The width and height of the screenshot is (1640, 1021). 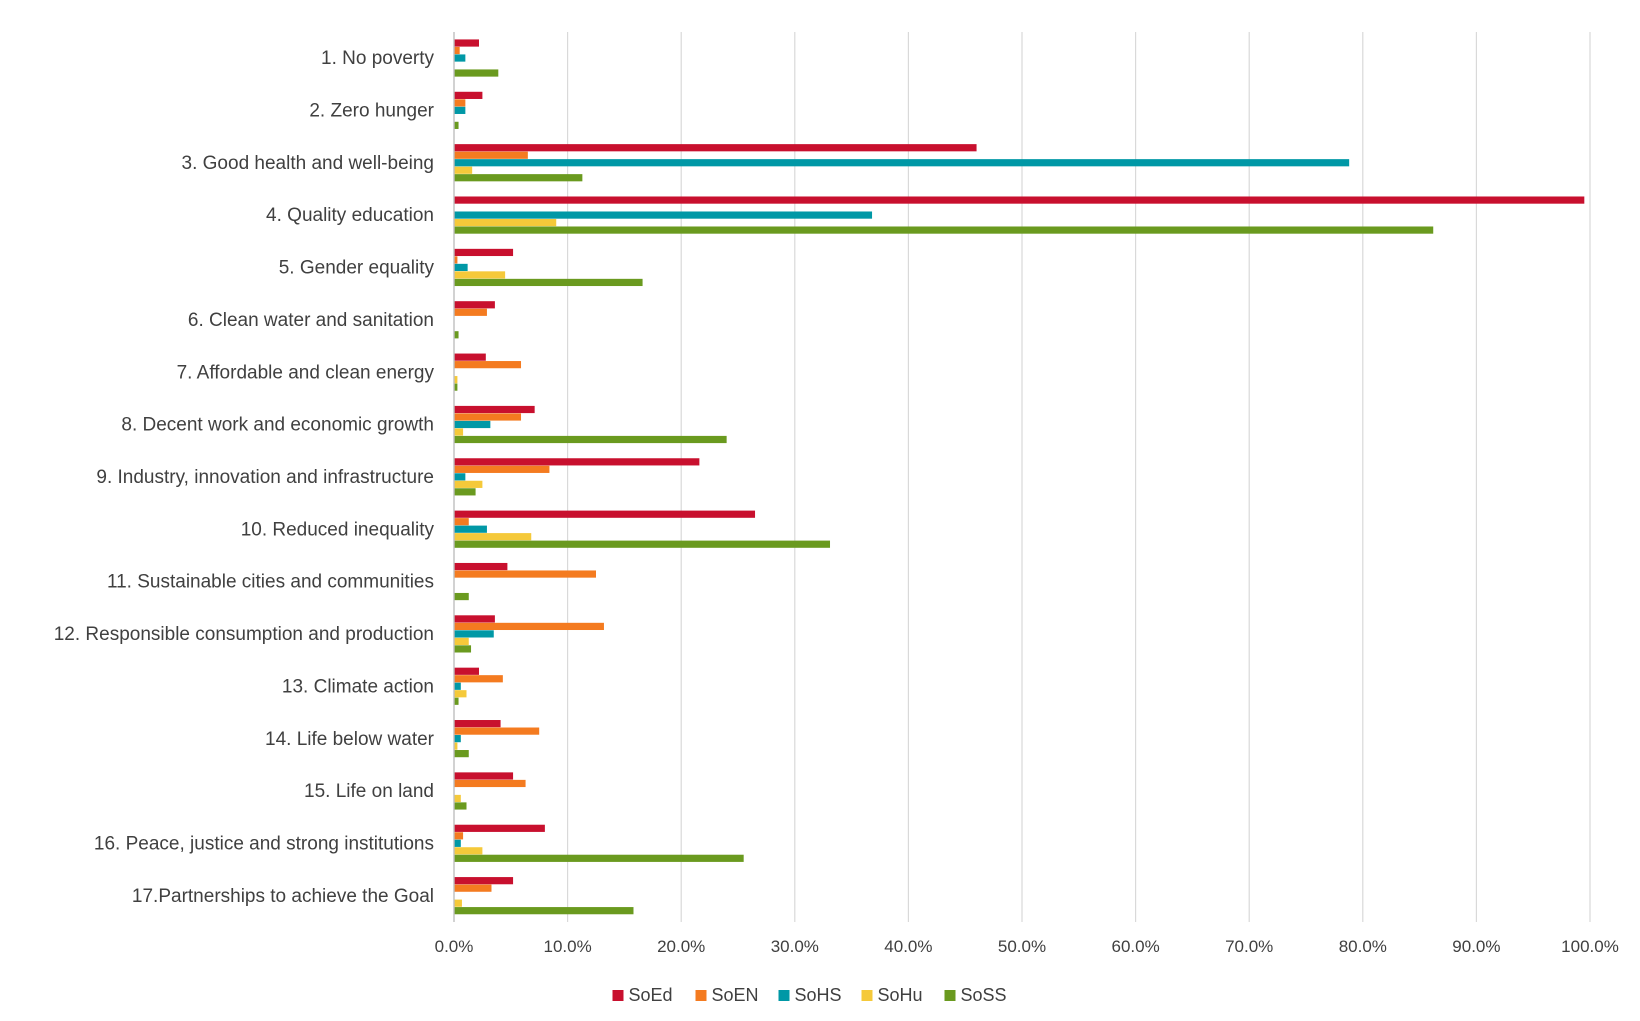 What do you see at coordinates (1590, 946) in the screenshot?
I see `x-tick-label: 100.0%` at bounding box center [1590, 946].